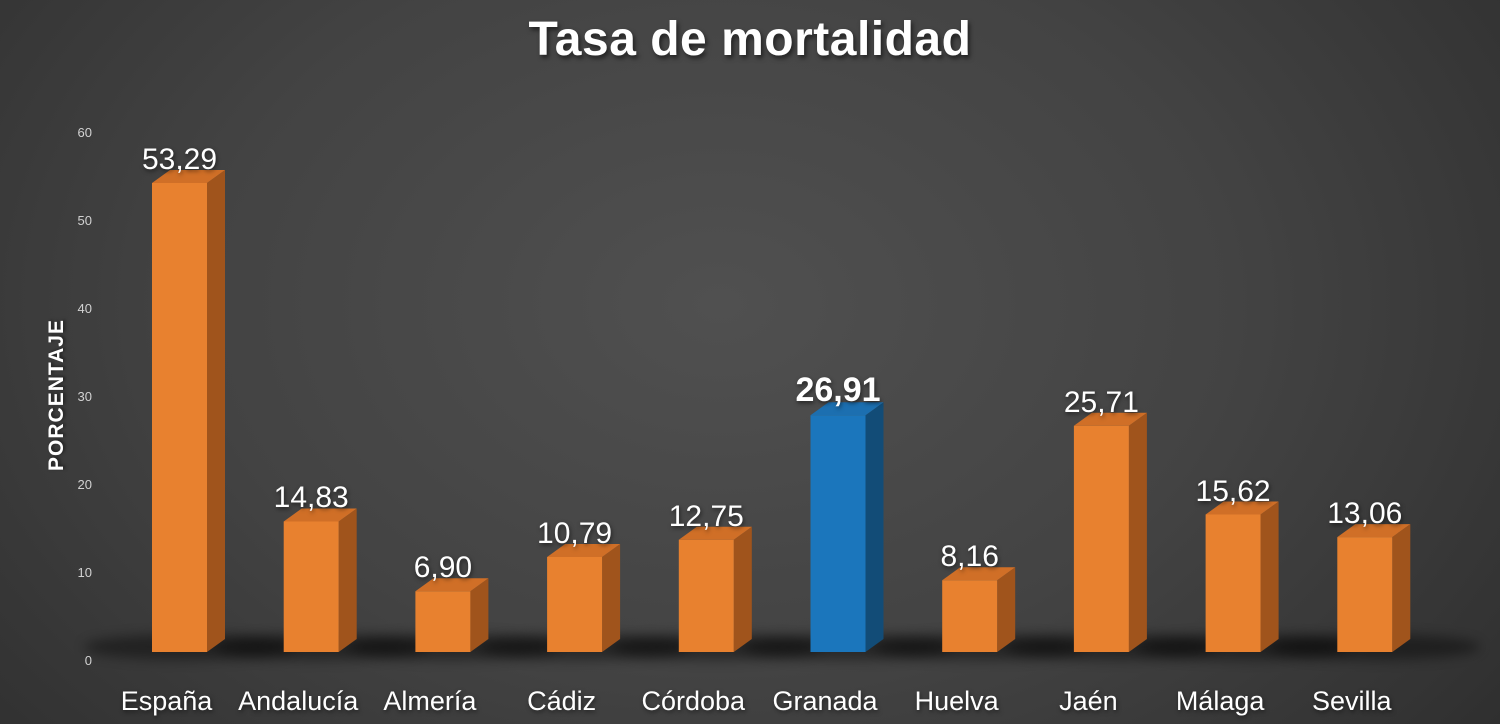 The height and width of the screenshot is (724, 1500). Describe the element at coordinates (443, 568) in the screenshot. I see `value-label-almeria: 6,90` at that location.